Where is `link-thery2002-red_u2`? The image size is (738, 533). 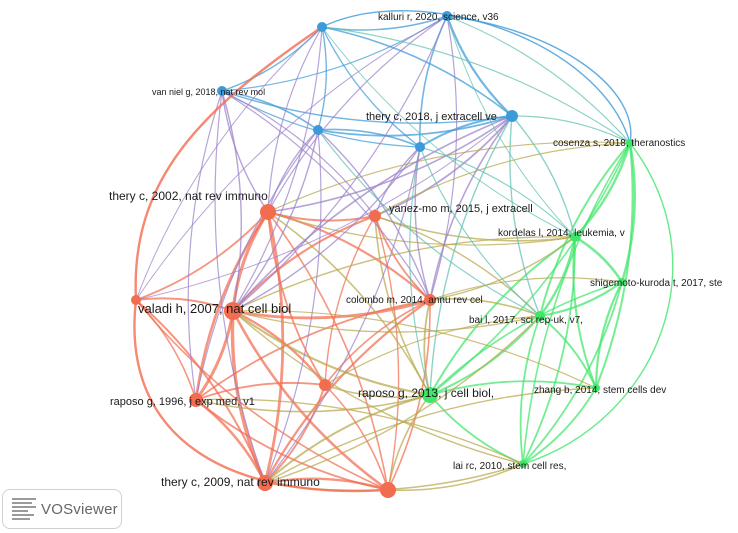
link-thery2002-red_u2 is located at coordinates (296, 298).